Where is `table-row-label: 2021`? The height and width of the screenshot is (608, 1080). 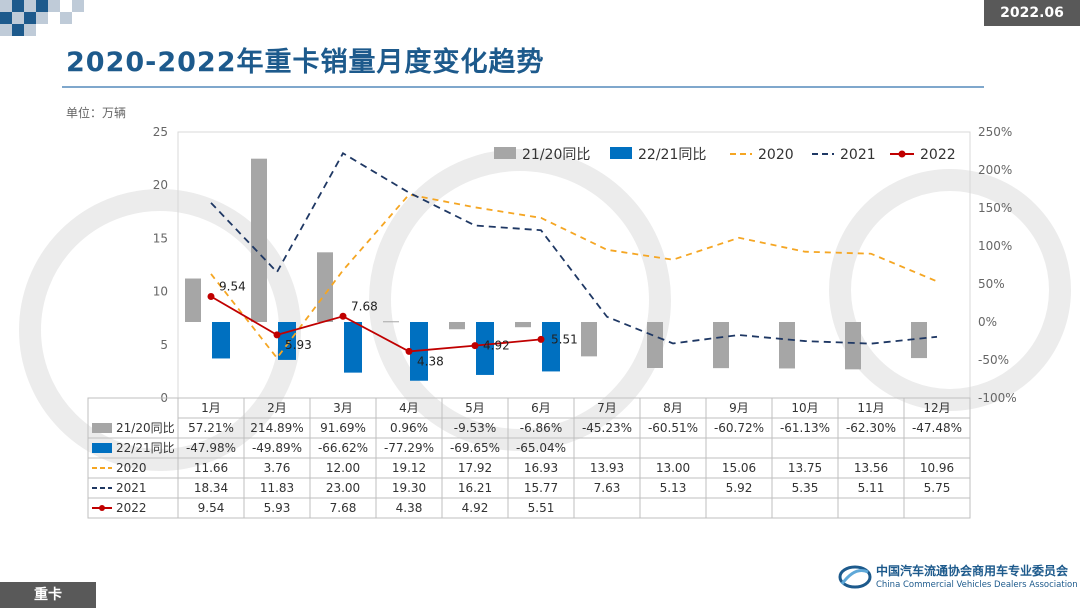 table-row-label: 2021 is located at coordinates (131, 488).